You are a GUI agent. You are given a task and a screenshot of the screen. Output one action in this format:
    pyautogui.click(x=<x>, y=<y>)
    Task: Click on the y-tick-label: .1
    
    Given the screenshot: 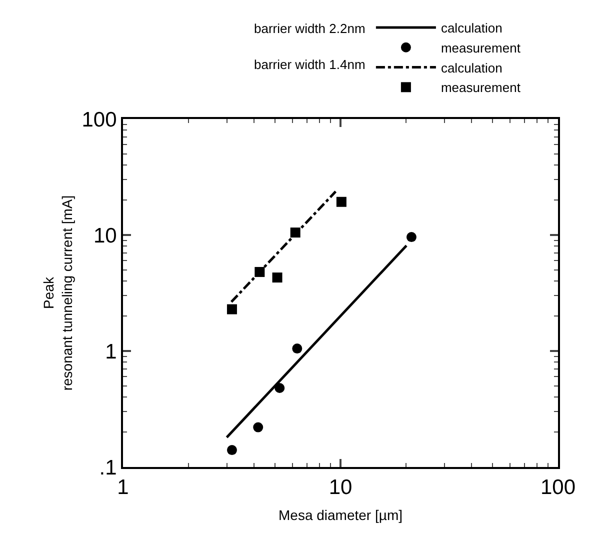 What is the action you would take?
    pyautogui.click(x=108, y=468)
    